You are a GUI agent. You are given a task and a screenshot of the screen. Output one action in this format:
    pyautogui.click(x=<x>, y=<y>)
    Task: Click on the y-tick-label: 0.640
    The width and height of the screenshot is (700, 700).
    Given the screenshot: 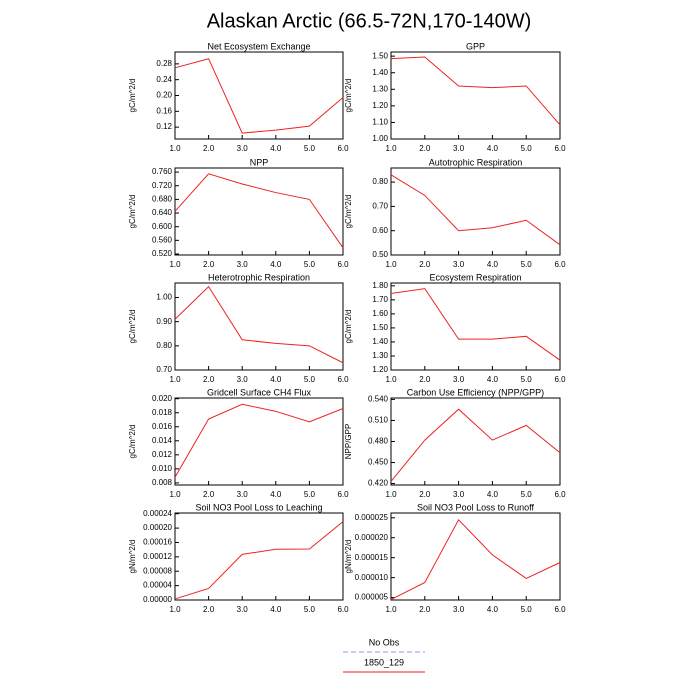 What is the action you would take?
    pyautogui.click(x=162, y=212)
    